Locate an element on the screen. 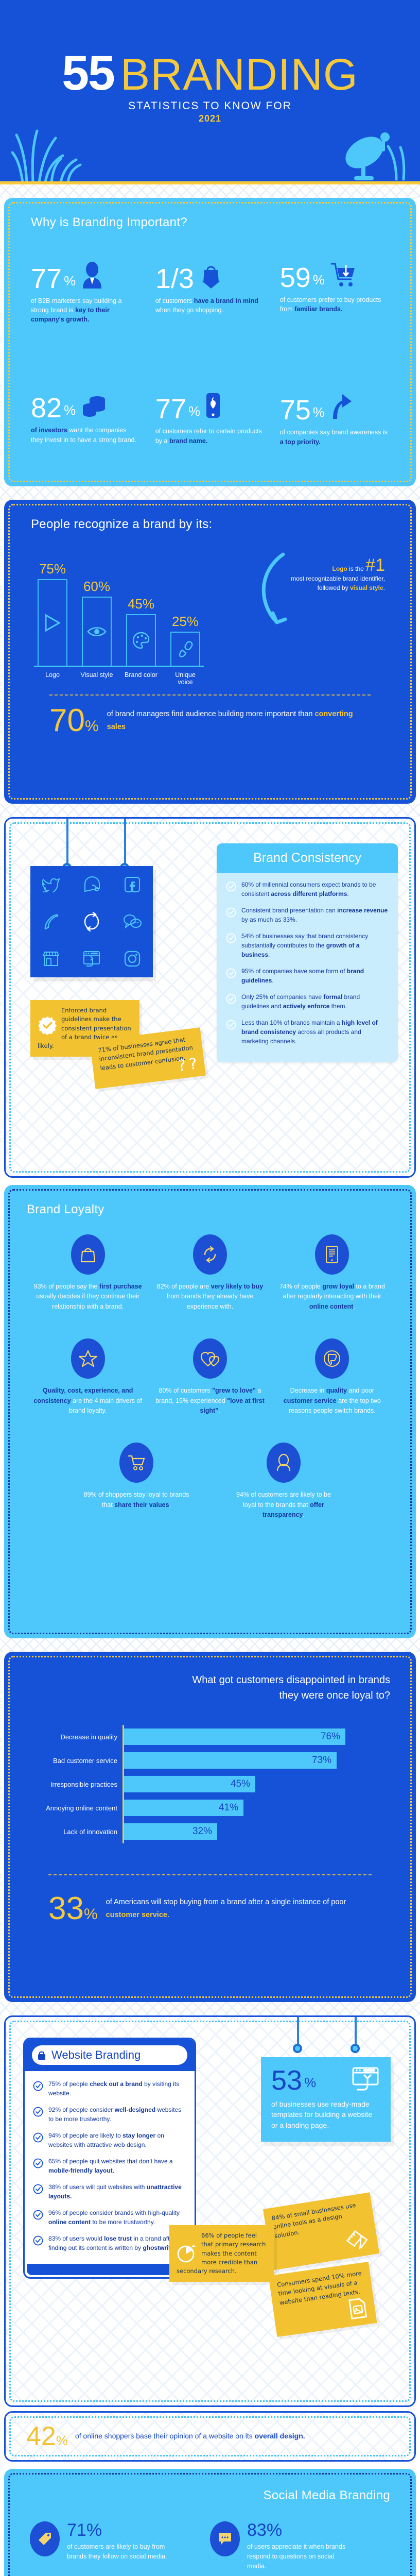 Image resolution: width=420 pixels, height=2576 pixels. lock-icon is located at coordinates (41, 2055).